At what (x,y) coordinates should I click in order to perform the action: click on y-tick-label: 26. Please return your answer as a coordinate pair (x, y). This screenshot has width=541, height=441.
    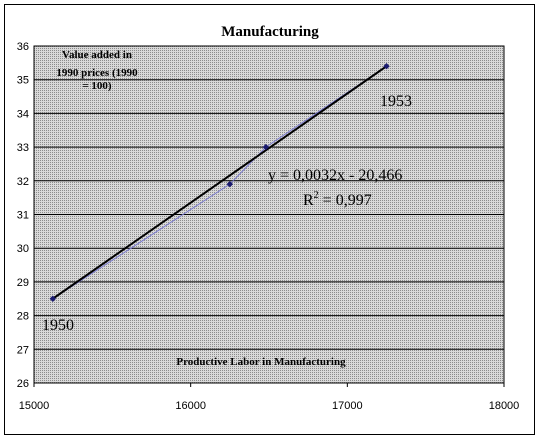
    Looking at the image, I should click on (23, 384).